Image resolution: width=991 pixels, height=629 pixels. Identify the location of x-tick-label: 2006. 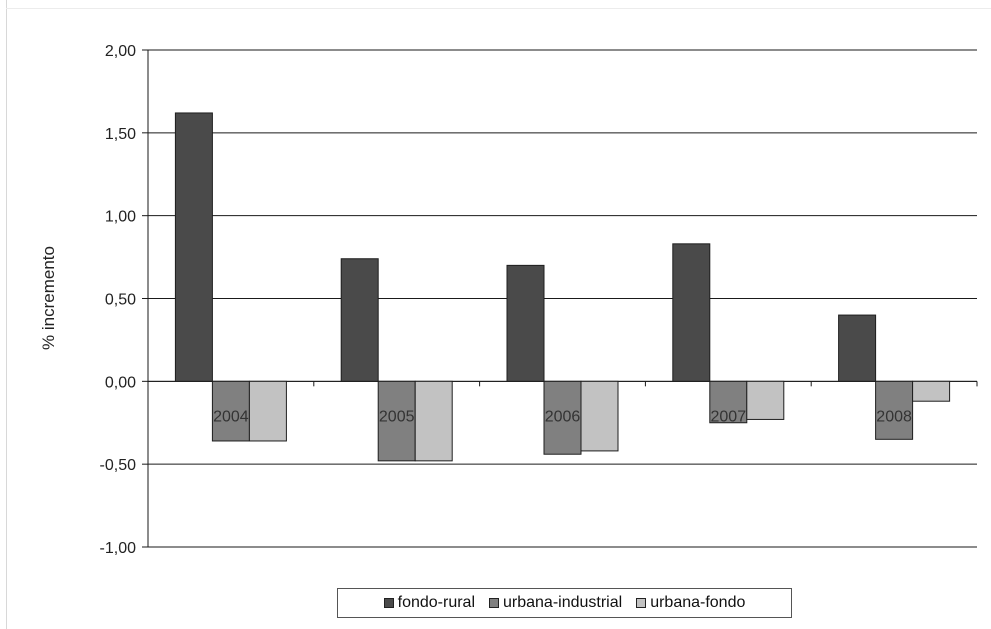
(563, 416).